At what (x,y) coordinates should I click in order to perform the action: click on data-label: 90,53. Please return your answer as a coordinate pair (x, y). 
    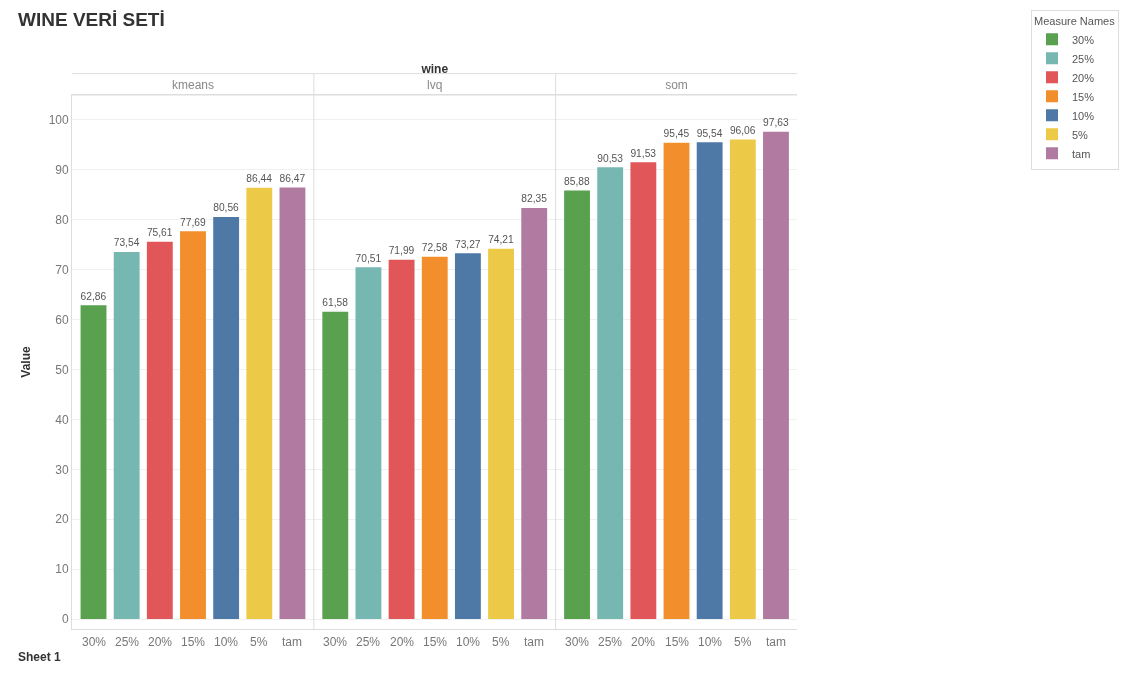
    Looking at the image, I should click on (610, 158).